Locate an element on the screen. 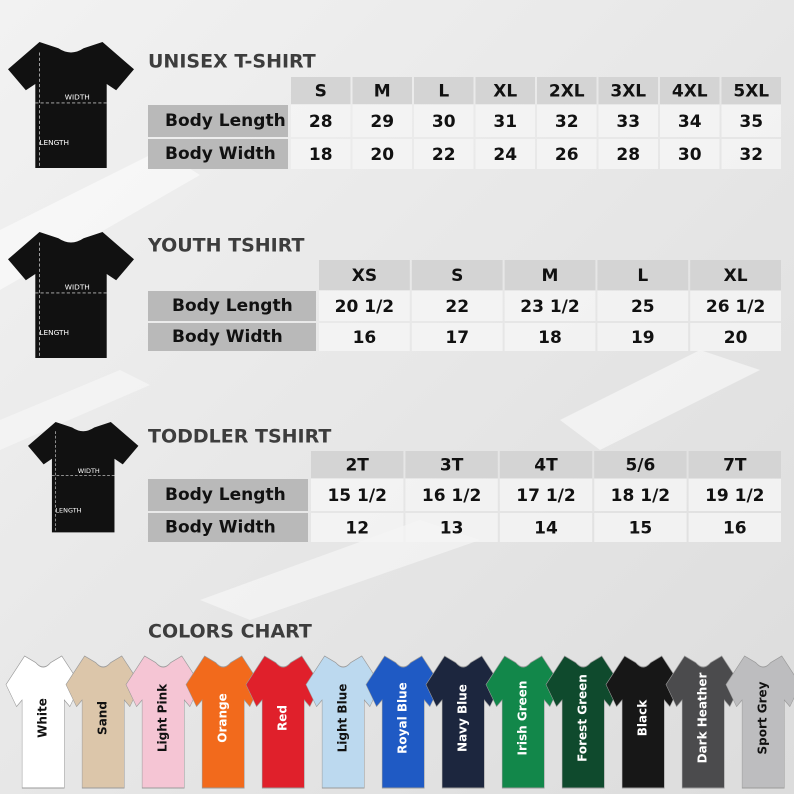 Image resolution: width=794 pixels, height=794 pixels. size-header: 2XL is located at coordinates (567, 92).